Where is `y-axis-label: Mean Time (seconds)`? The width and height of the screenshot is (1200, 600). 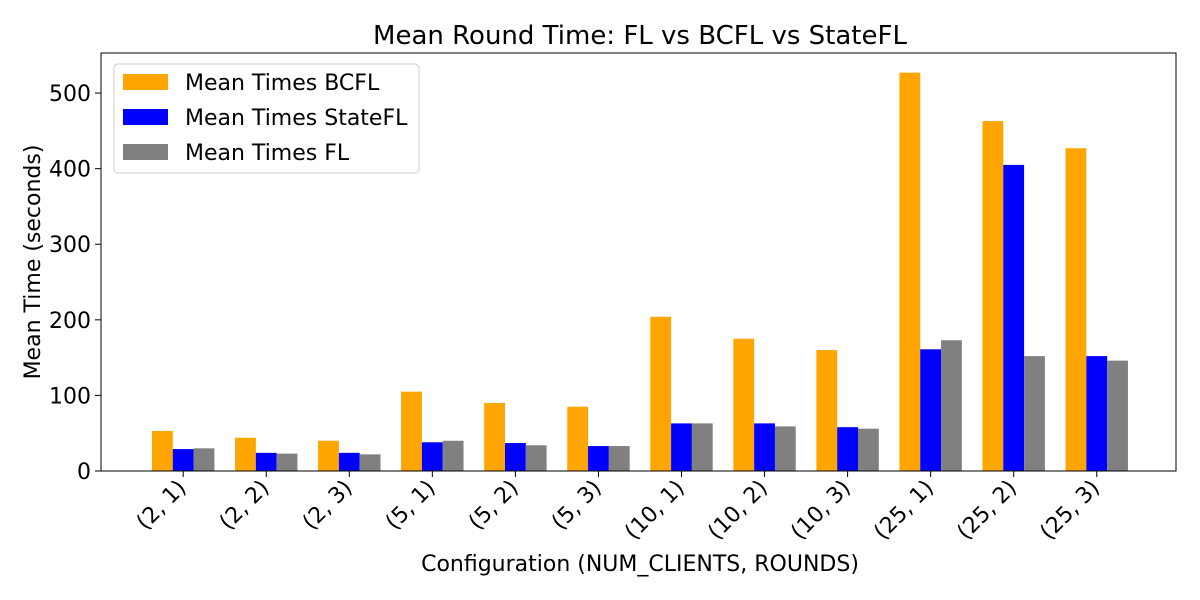 y-axis-label: Mean Time (seconds) is located at coordinates (33, 262).